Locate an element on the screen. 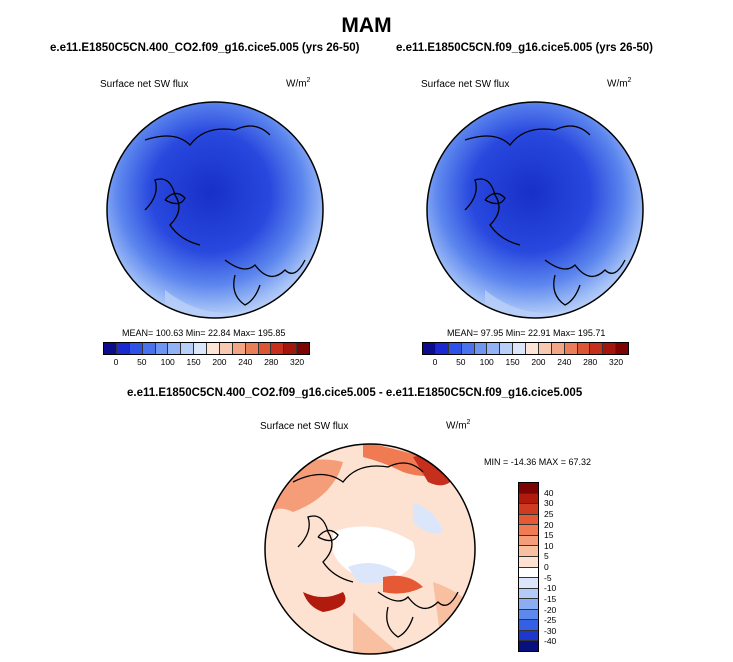 Image resolution: width=733 pixels, height=662 pixels. panel-1-units-label: W/m2 is located at coordinates (298, 83).